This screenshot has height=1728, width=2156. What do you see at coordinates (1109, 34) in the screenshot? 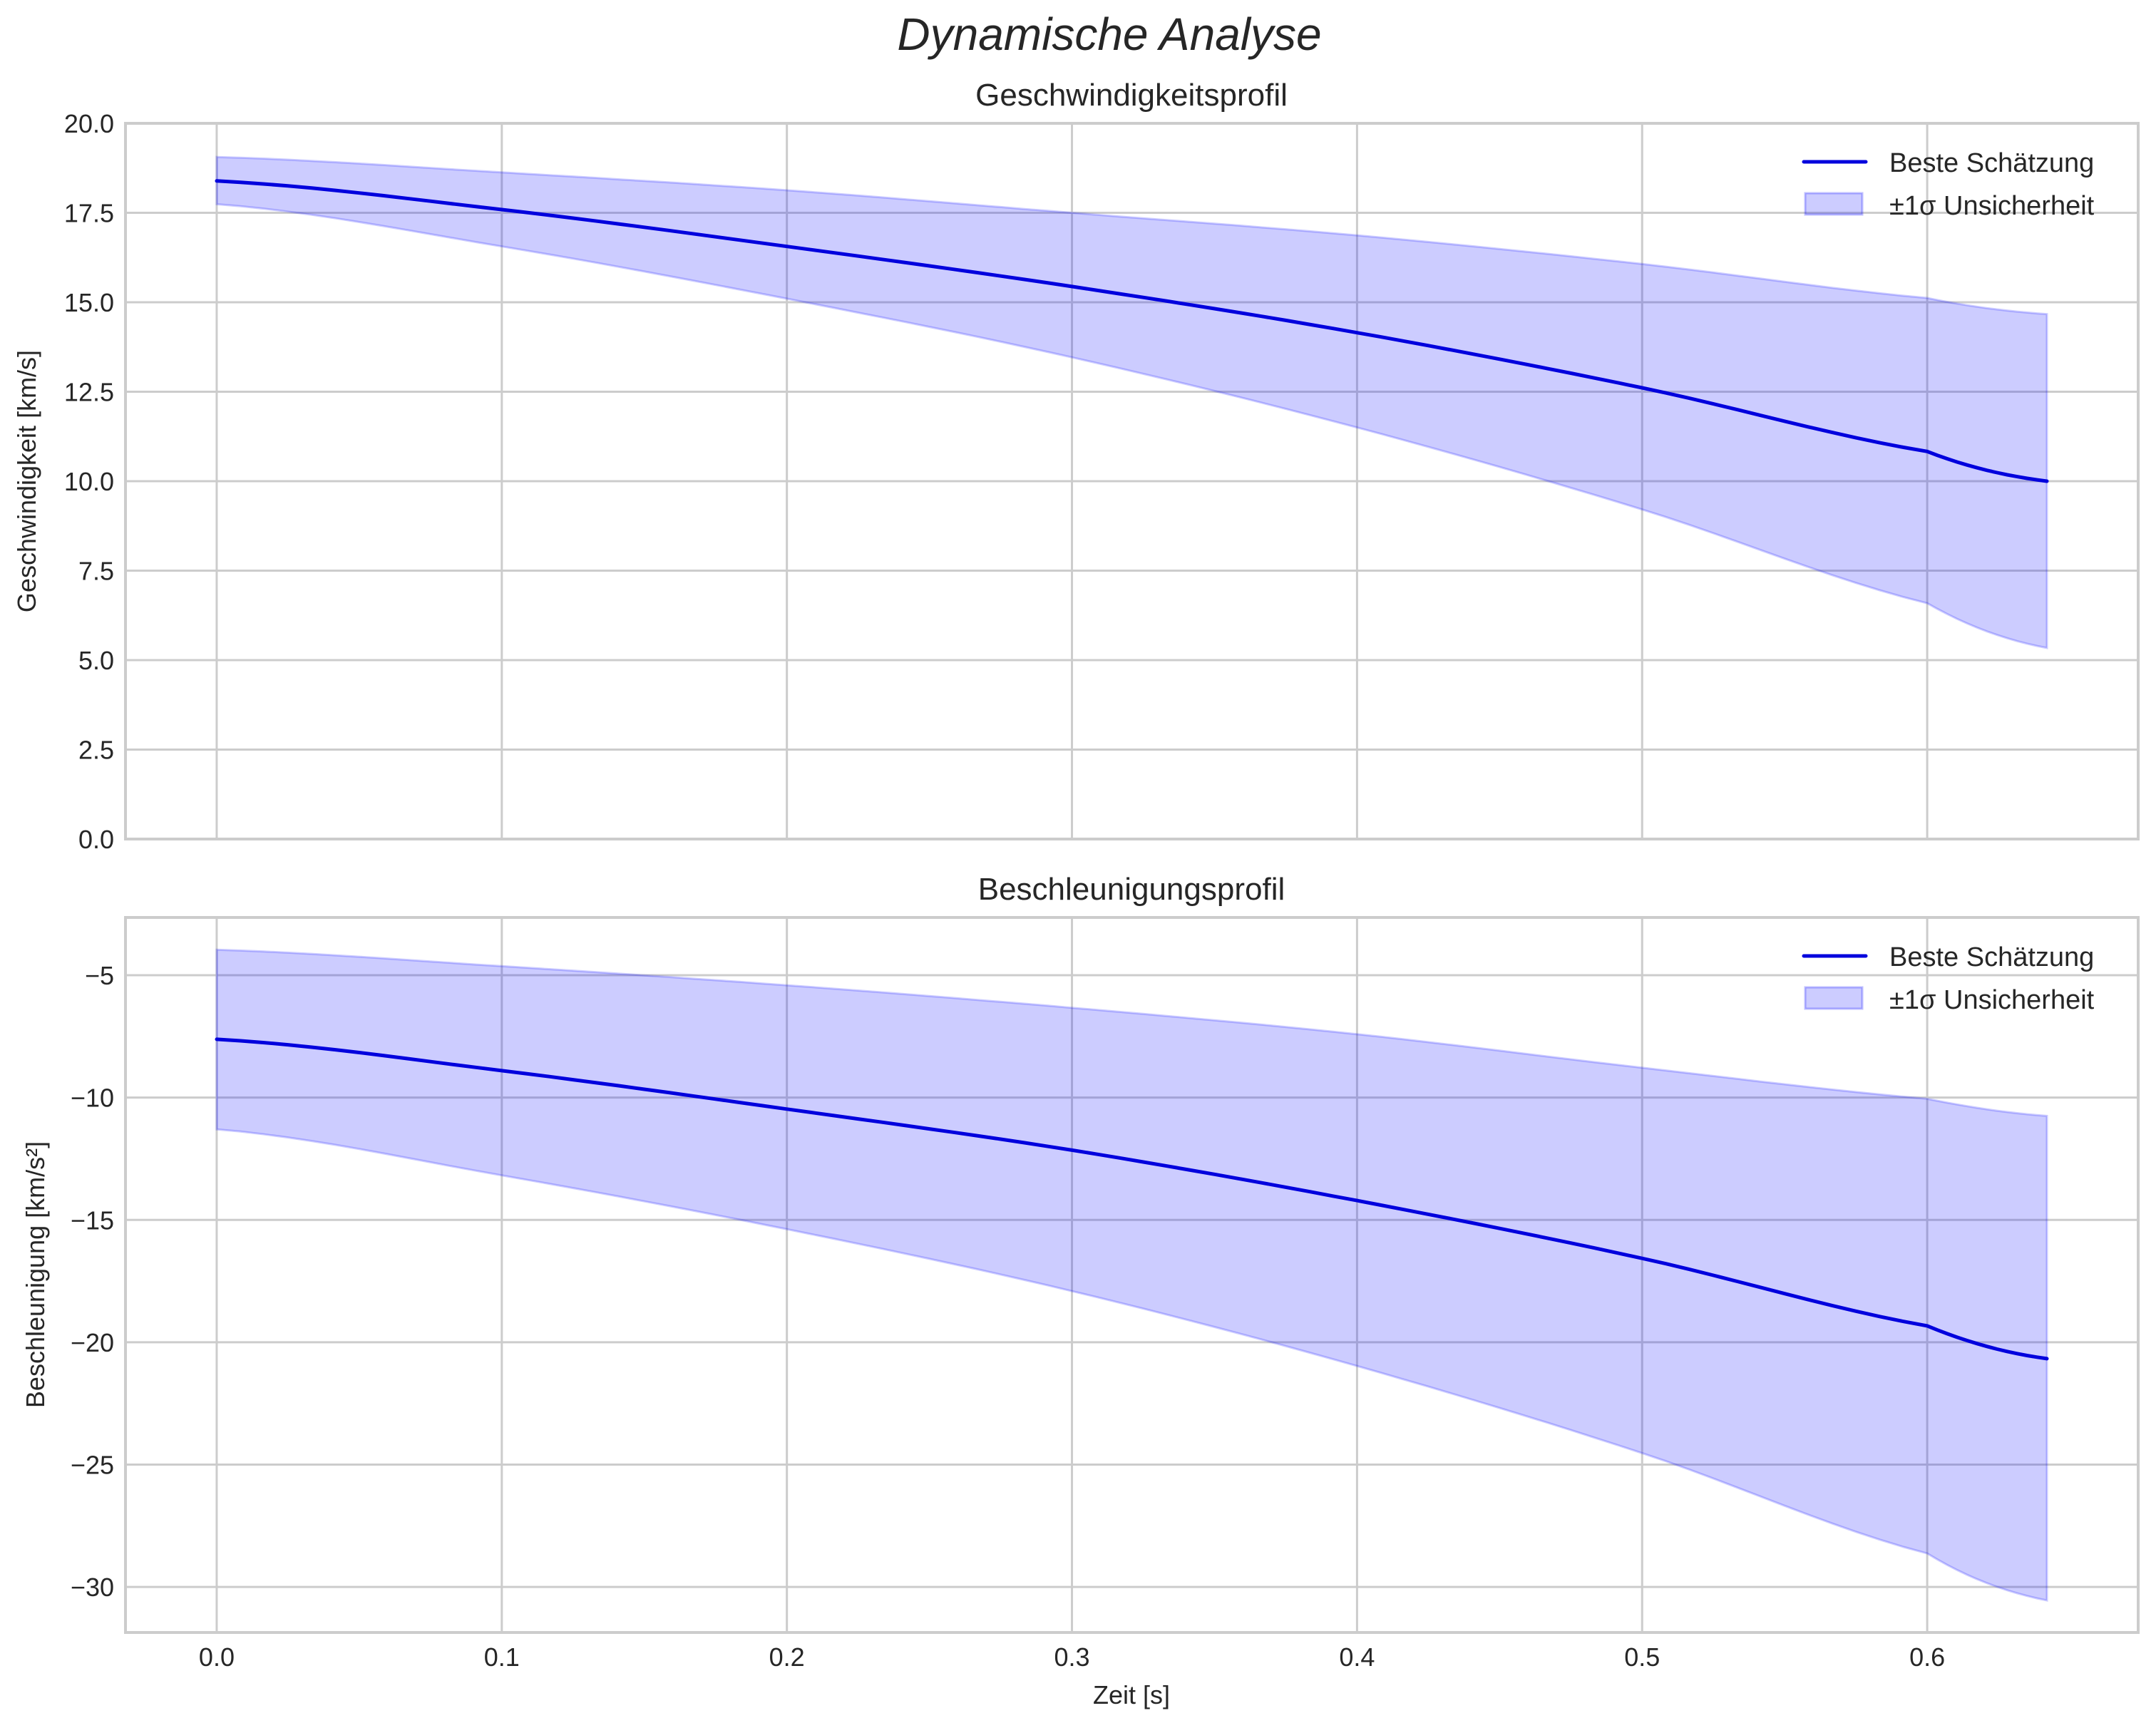
I see `figure-suptitle: Dynamische Analyse` at bounding box center [1109, 34].